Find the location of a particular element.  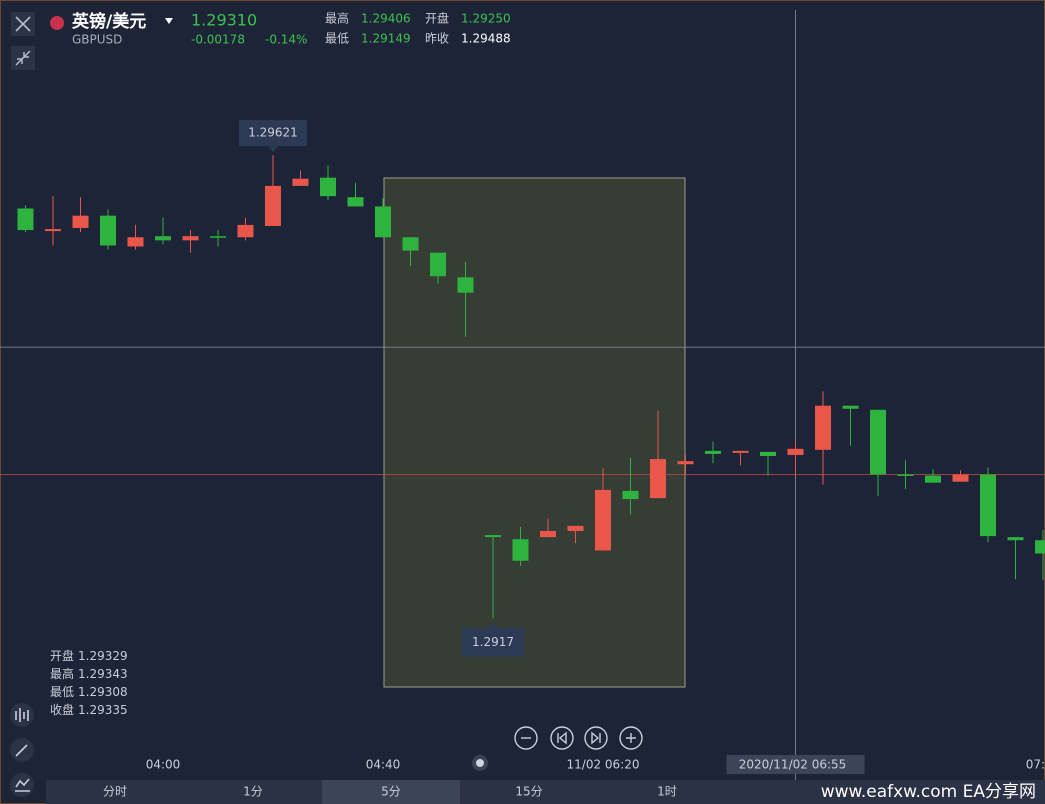

ohlc-row: 开盘 1.29329 is located at coordinates (89, 655).